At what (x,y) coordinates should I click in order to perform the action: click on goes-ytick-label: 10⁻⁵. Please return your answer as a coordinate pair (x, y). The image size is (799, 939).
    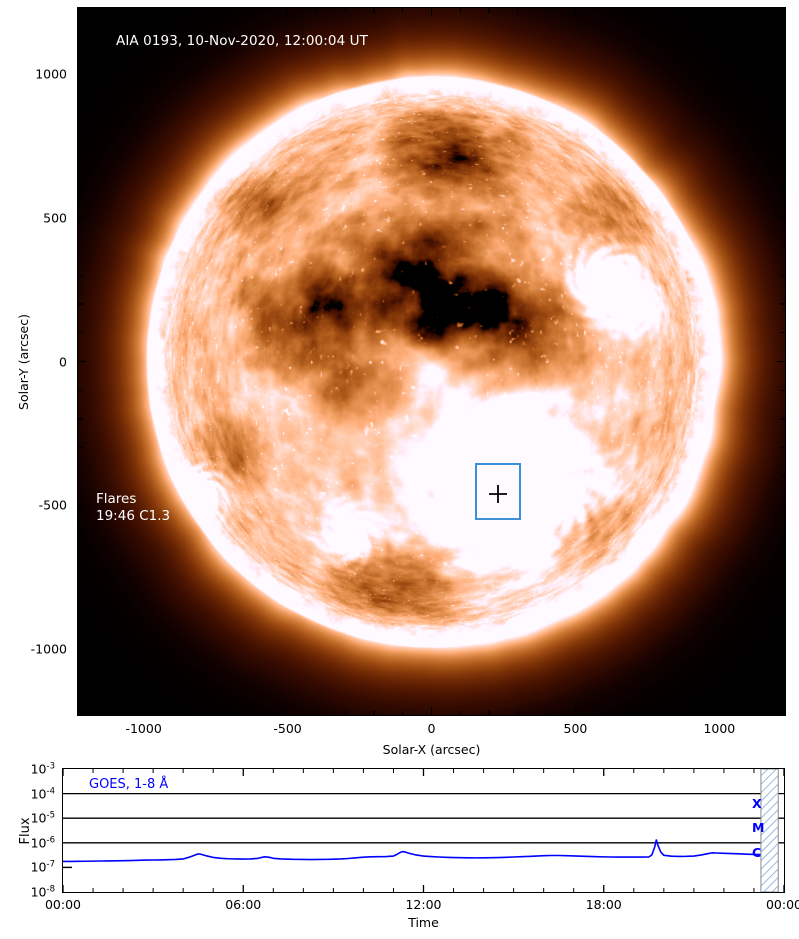
    Looking at the image, I should click on (42, 818).